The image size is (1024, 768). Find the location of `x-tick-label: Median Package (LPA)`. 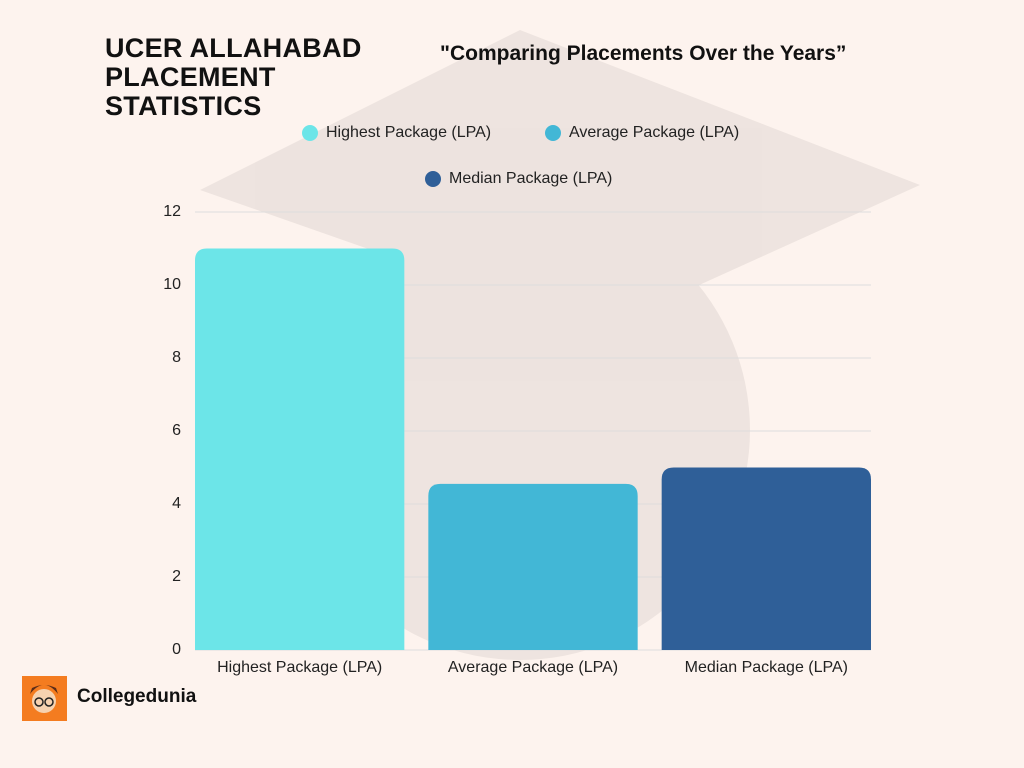

x-tick-label: Median Package (LPA) is located at coordinates (766, 667).